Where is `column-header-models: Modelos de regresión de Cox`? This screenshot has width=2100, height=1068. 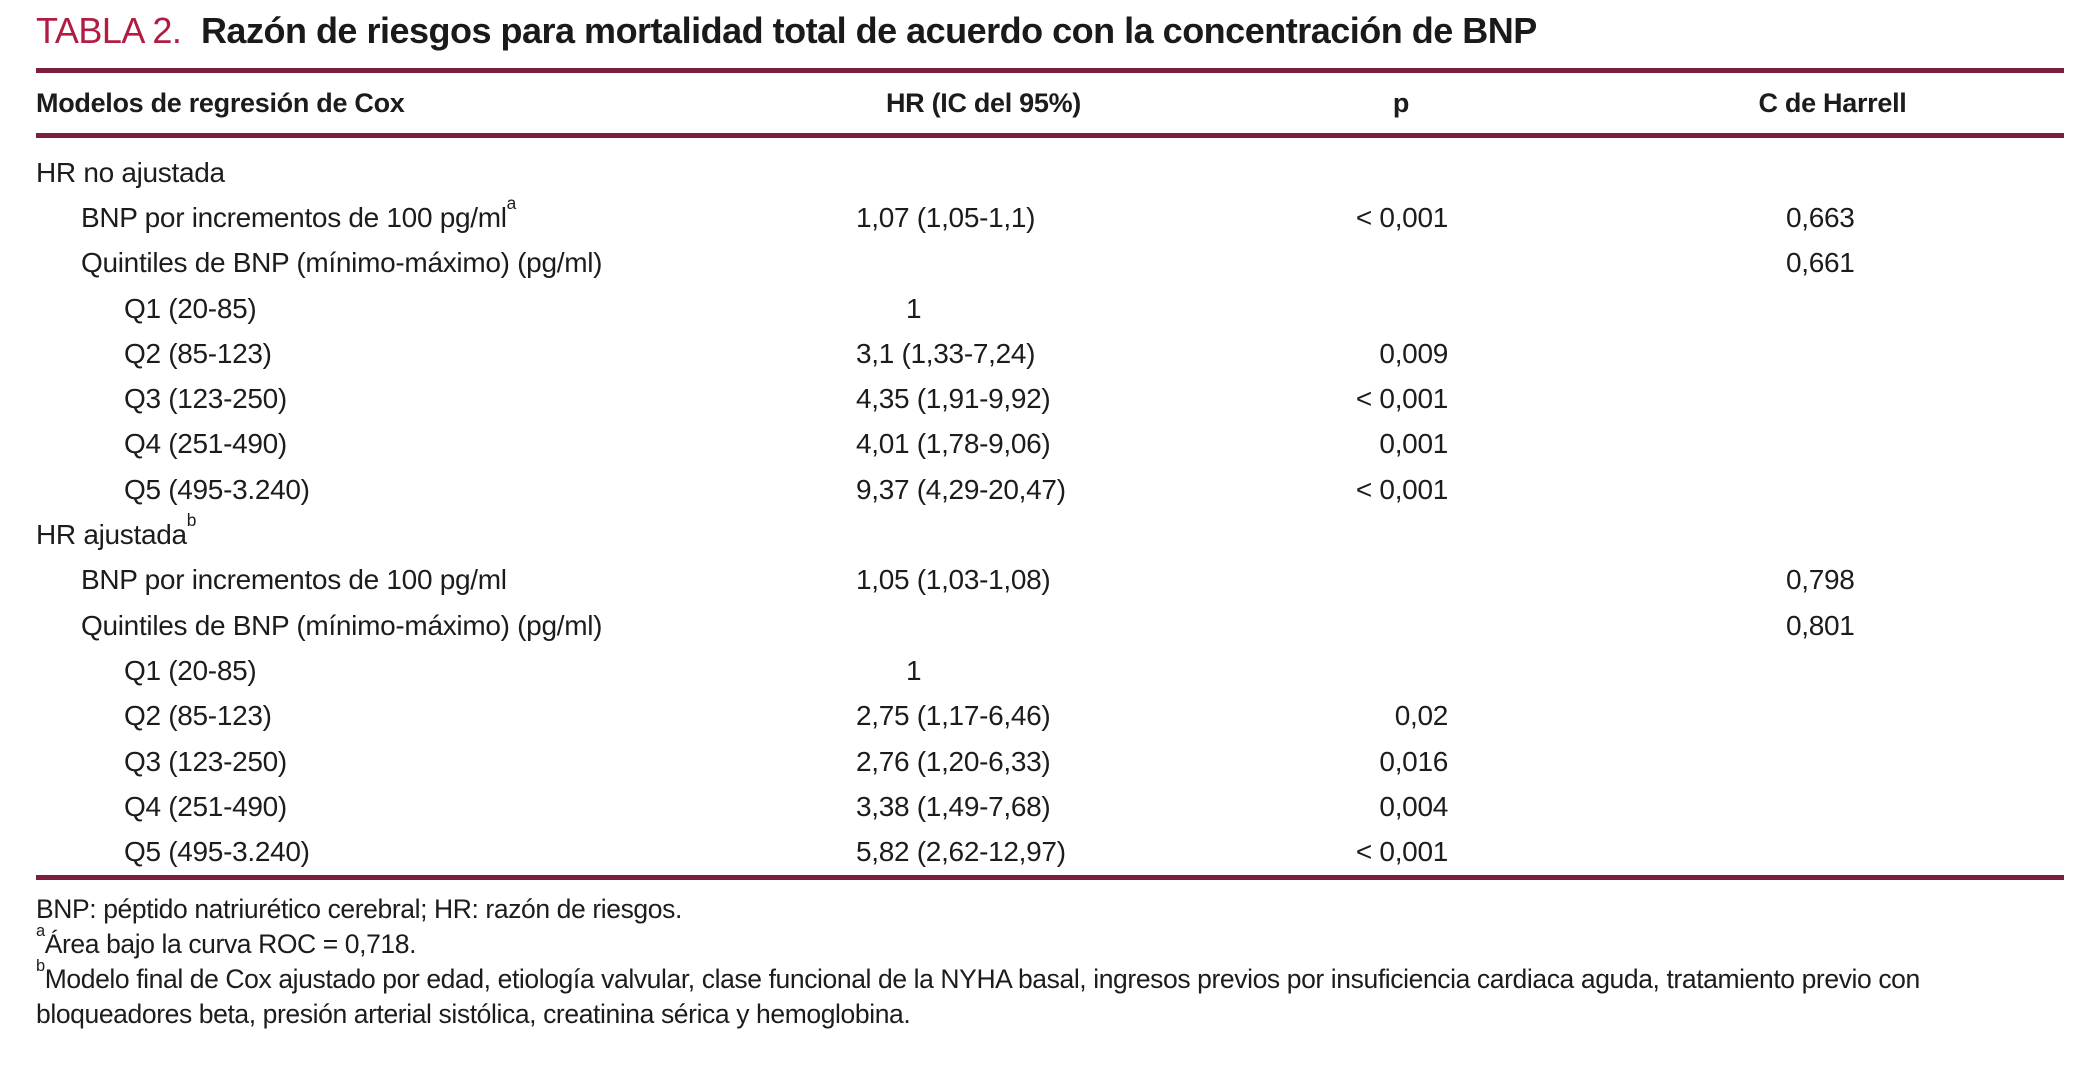
column-header-models: Modelos de regresión de Cox is located at coordinates (220, 102).